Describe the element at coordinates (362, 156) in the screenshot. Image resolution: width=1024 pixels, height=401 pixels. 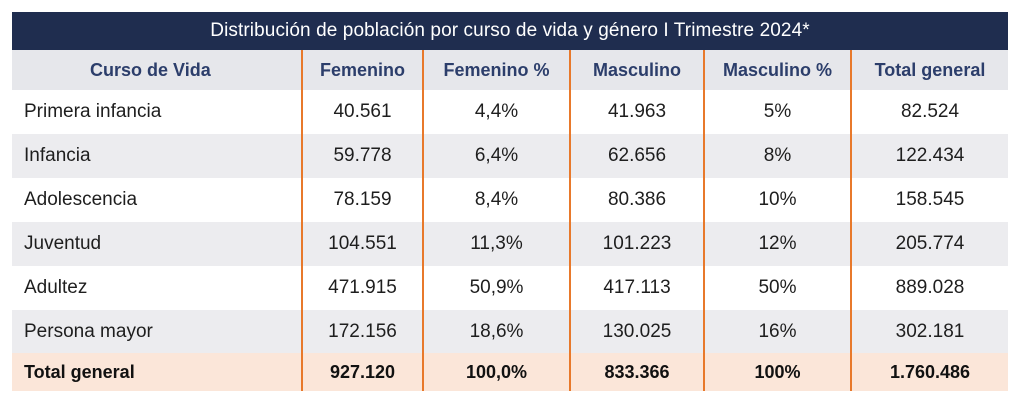
I see `cell-femenino: 59.778` at that location.